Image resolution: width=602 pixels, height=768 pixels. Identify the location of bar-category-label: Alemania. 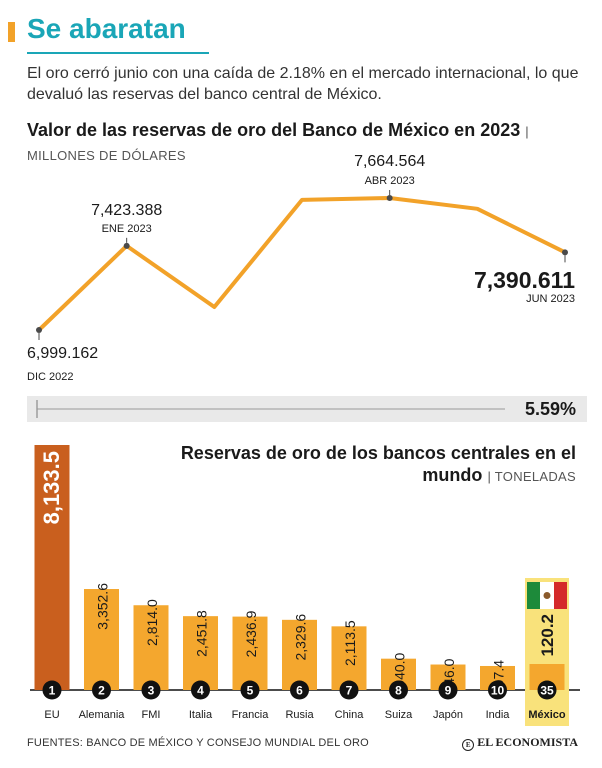
(102, 715).